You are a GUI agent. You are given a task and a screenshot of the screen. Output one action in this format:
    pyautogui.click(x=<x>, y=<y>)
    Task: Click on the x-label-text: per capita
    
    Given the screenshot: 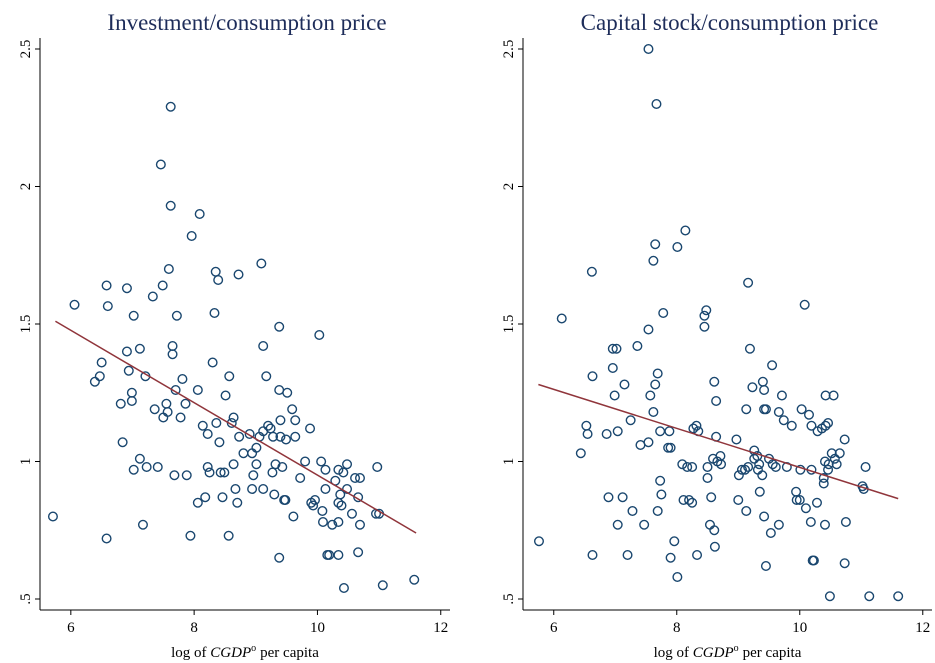 What is the action you would take?
    pyautogui.click(x=772, y=653)
    